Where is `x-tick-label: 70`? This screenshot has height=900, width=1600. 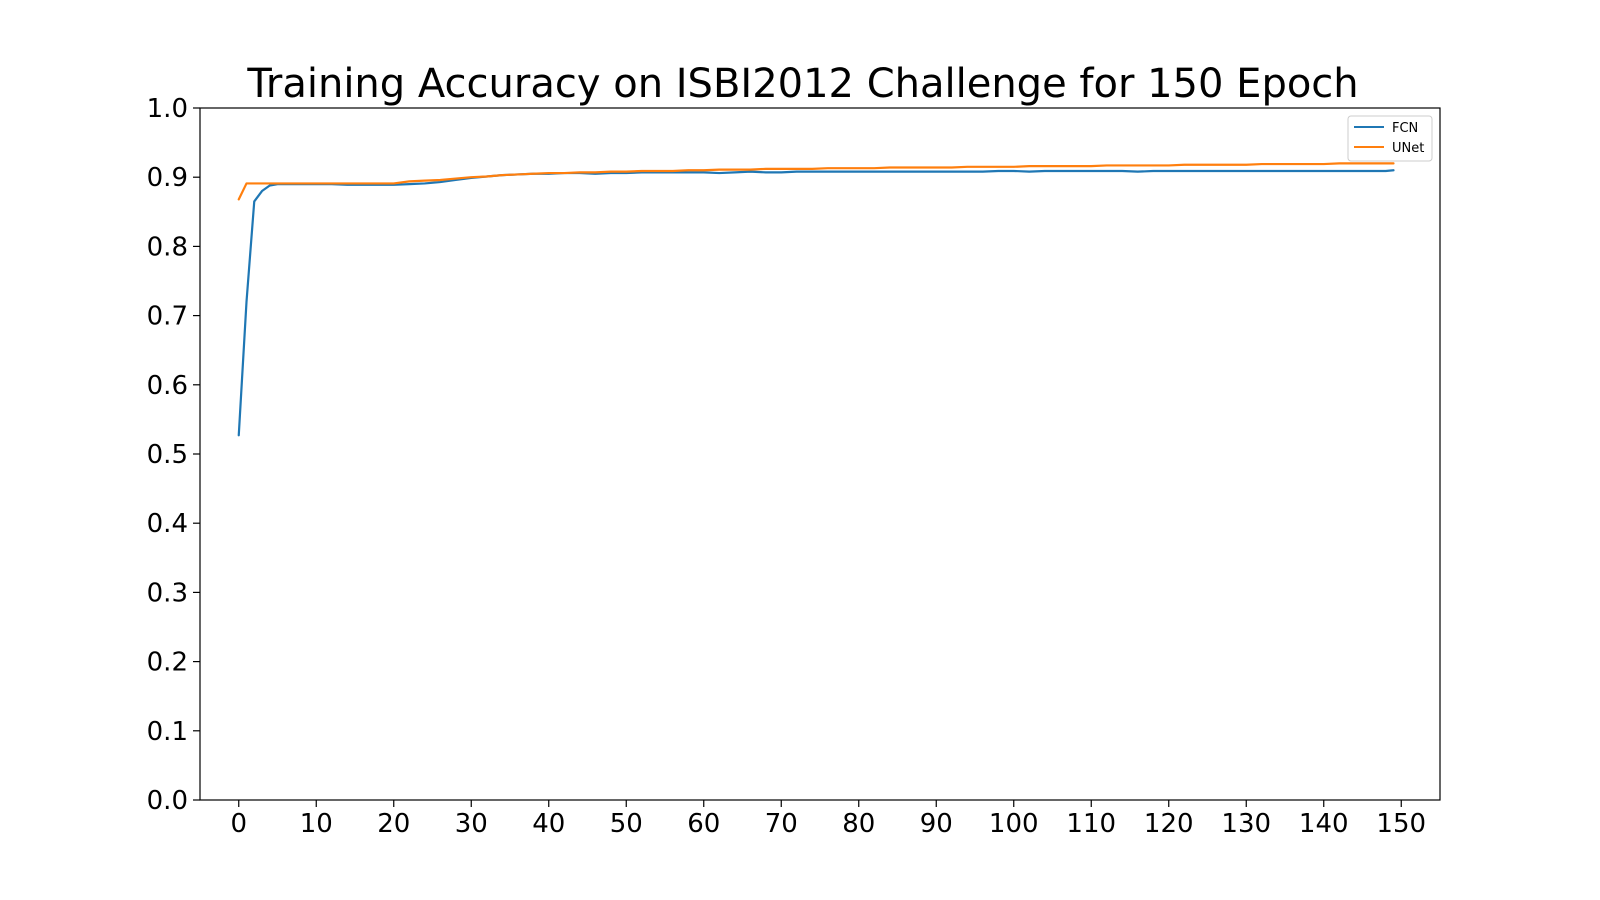 x-tick-label: 70 is located at coordinates (781, 824).